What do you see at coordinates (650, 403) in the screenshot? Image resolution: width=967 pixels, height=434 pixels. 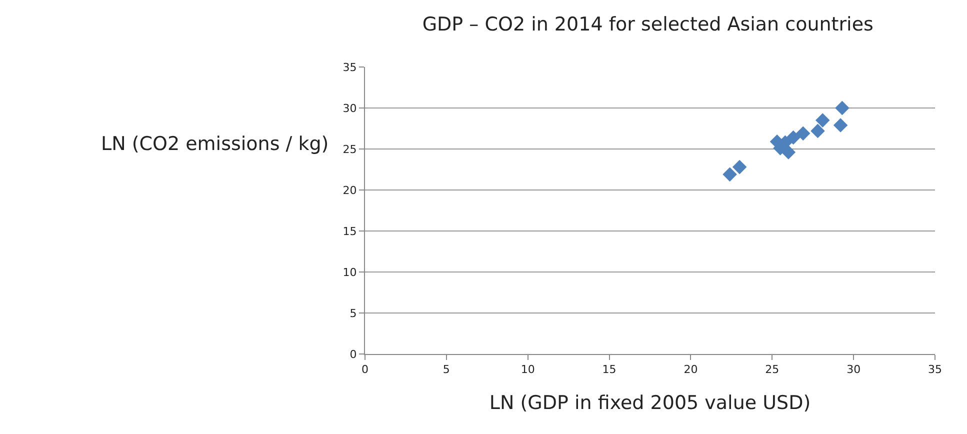 I see `x-axis-title: LN (GDP in fixed 2005 value USD)` at bounding box center [650, 403].